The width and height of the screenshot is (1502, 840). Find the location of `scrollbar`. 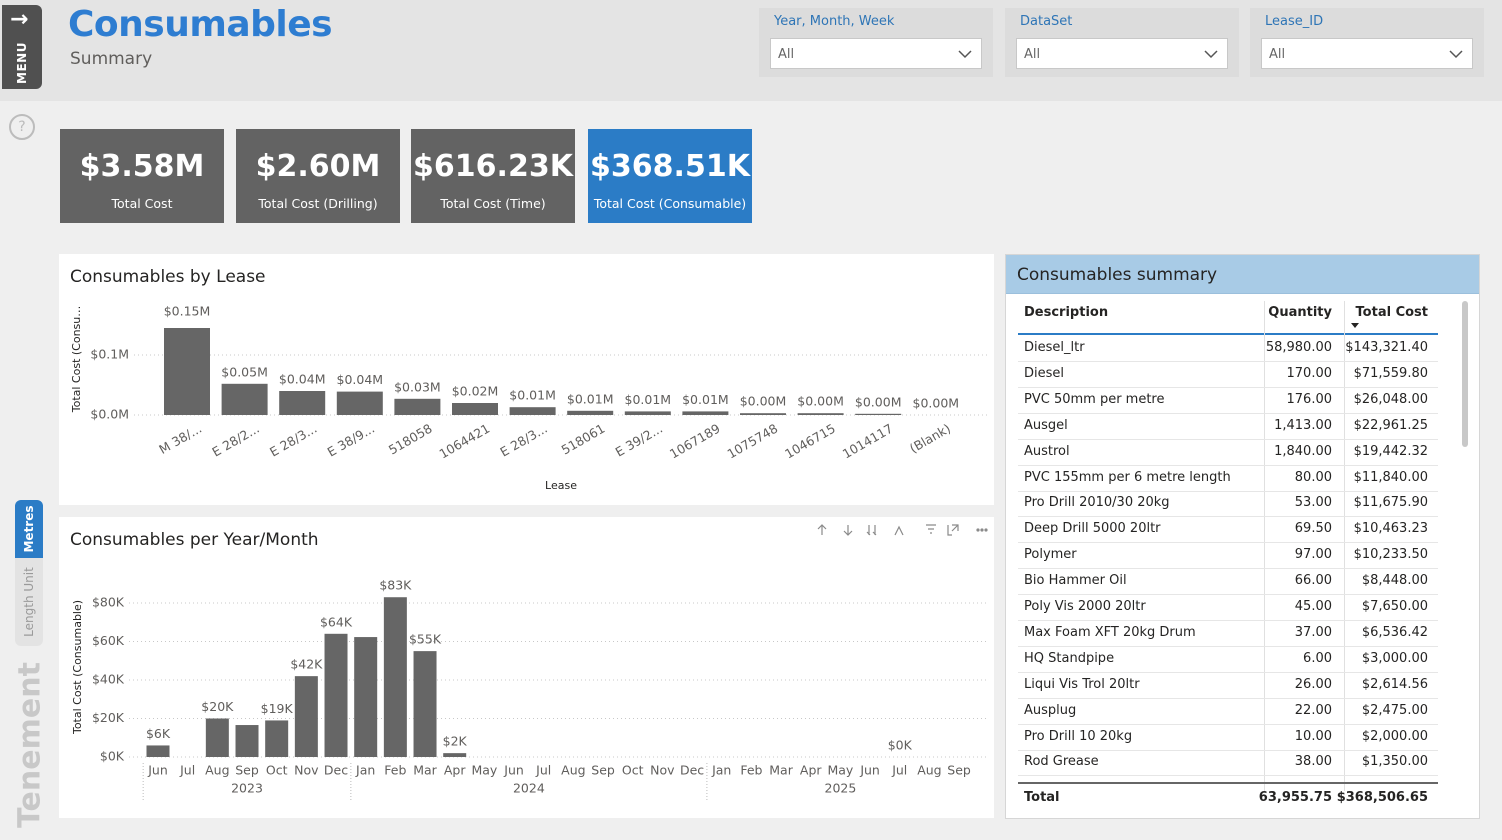

scrollbar is located at coordinates (1465, 374).